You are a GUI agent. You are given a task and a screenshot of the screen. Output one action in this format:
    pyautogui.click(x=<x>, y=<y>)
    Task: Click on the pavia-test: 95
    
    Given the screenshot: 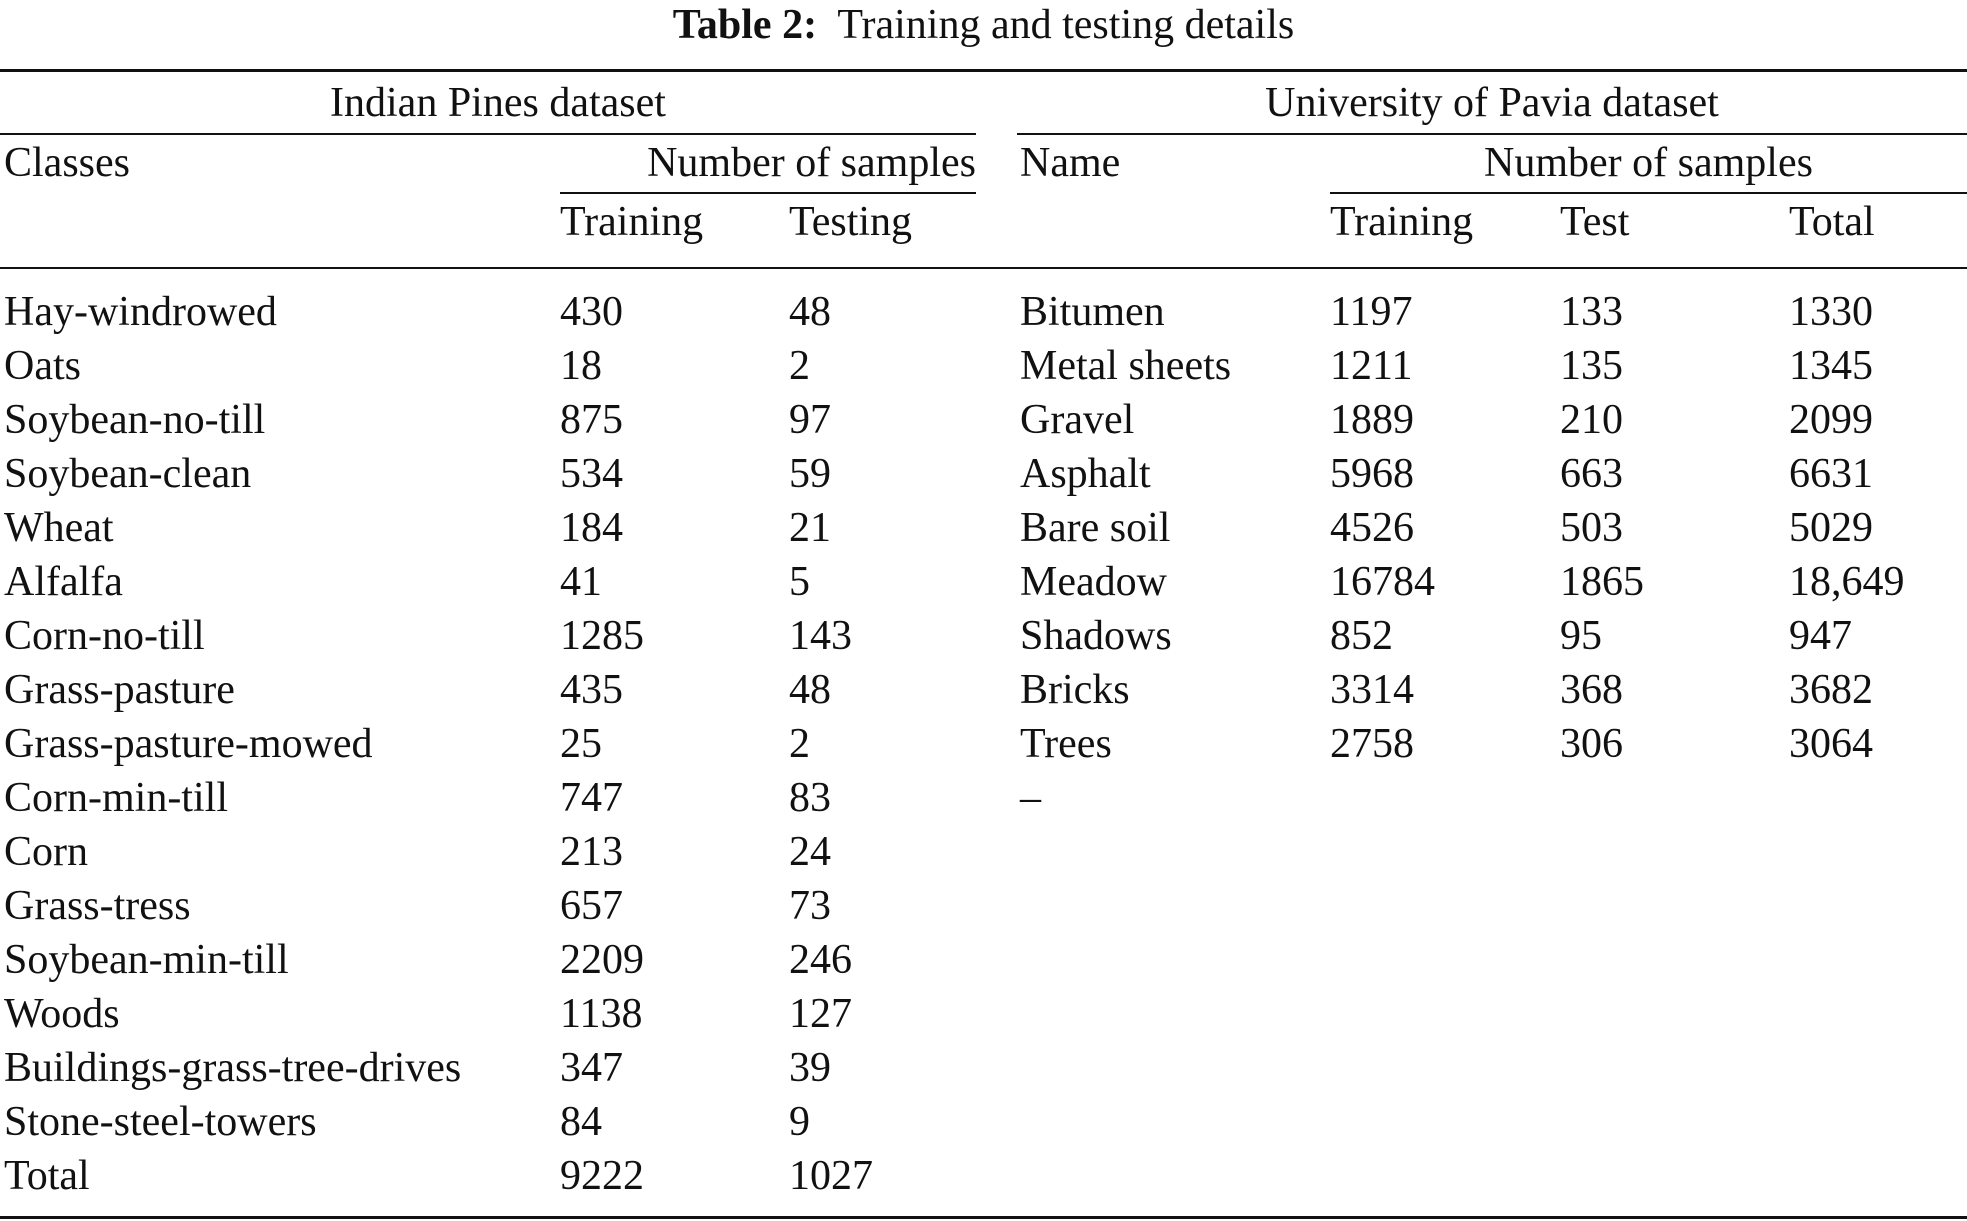 What is the action you would take?
    pyautogui.click(x=1581, y=636)
    